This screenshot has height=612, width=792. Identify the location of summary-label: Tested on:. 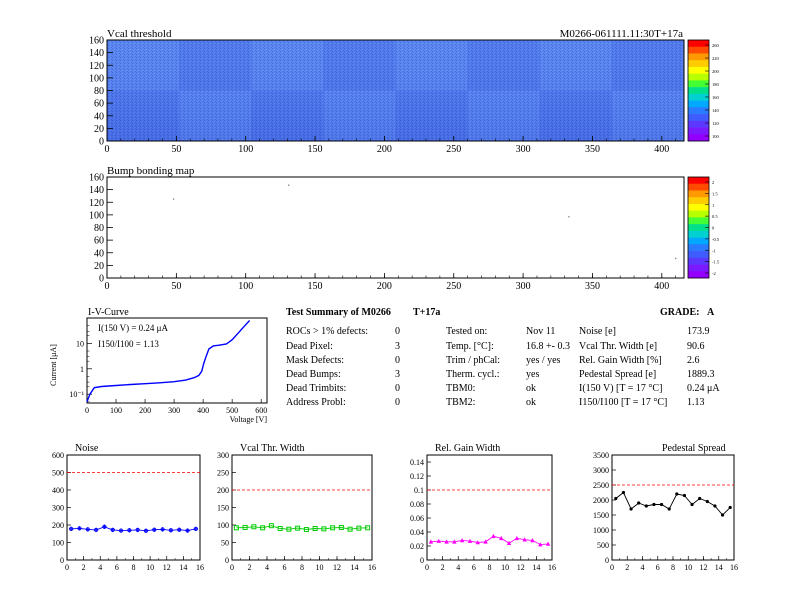
(466, 331).